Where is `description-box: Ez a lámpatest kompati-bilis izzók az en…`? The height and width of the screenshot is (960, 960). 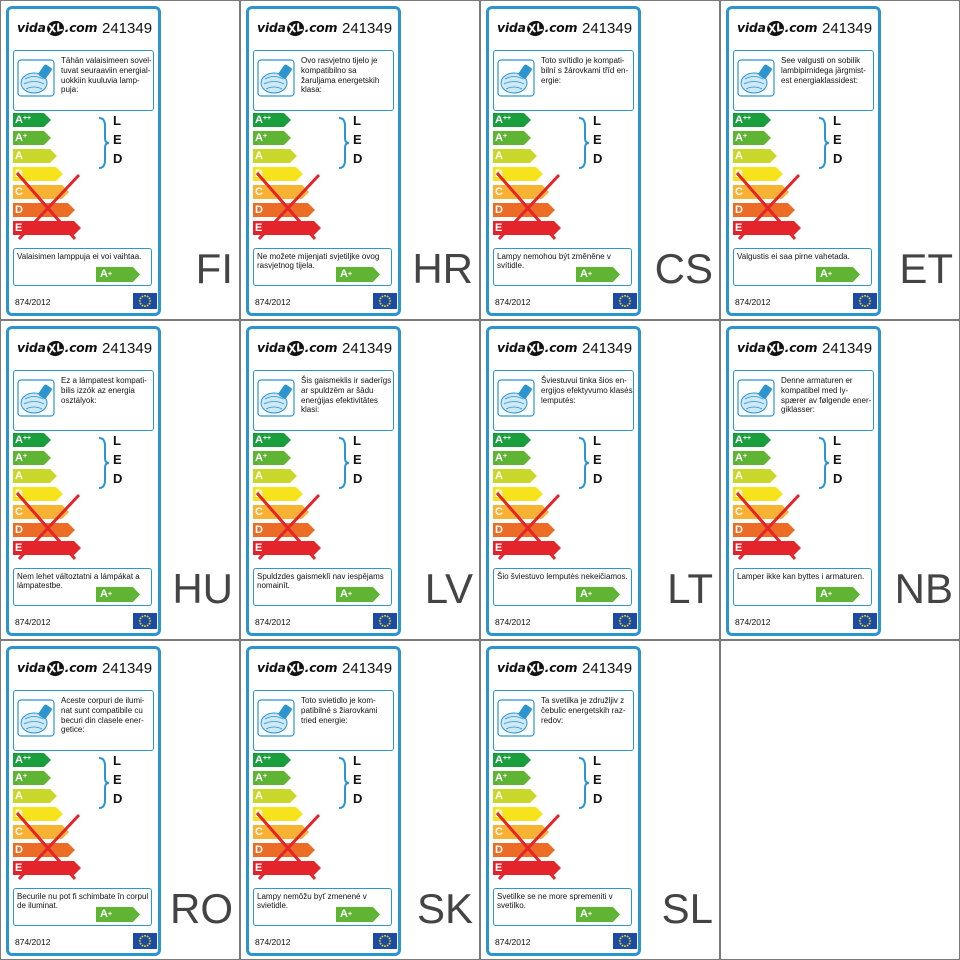 description-box: Ez a lámpatest kompati-bilis izzók az en… is located at coordinates (83, 400).